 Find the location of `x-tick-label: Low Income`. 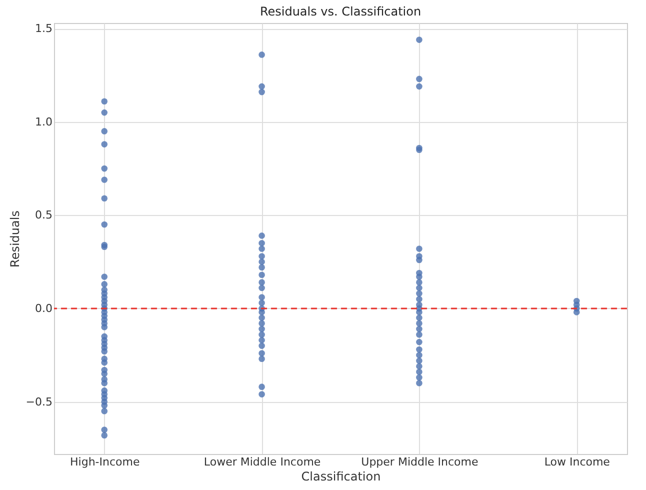

x-tick-label: Low Income is located at coordinates (577, 462).